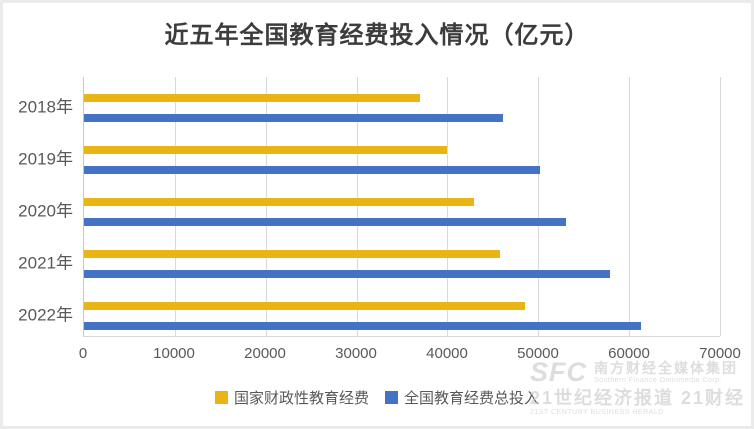  Describe the element at coordinates (325, 222) in the screenshot. I see `bar-2020年-全国教育经费总投入` at that location.